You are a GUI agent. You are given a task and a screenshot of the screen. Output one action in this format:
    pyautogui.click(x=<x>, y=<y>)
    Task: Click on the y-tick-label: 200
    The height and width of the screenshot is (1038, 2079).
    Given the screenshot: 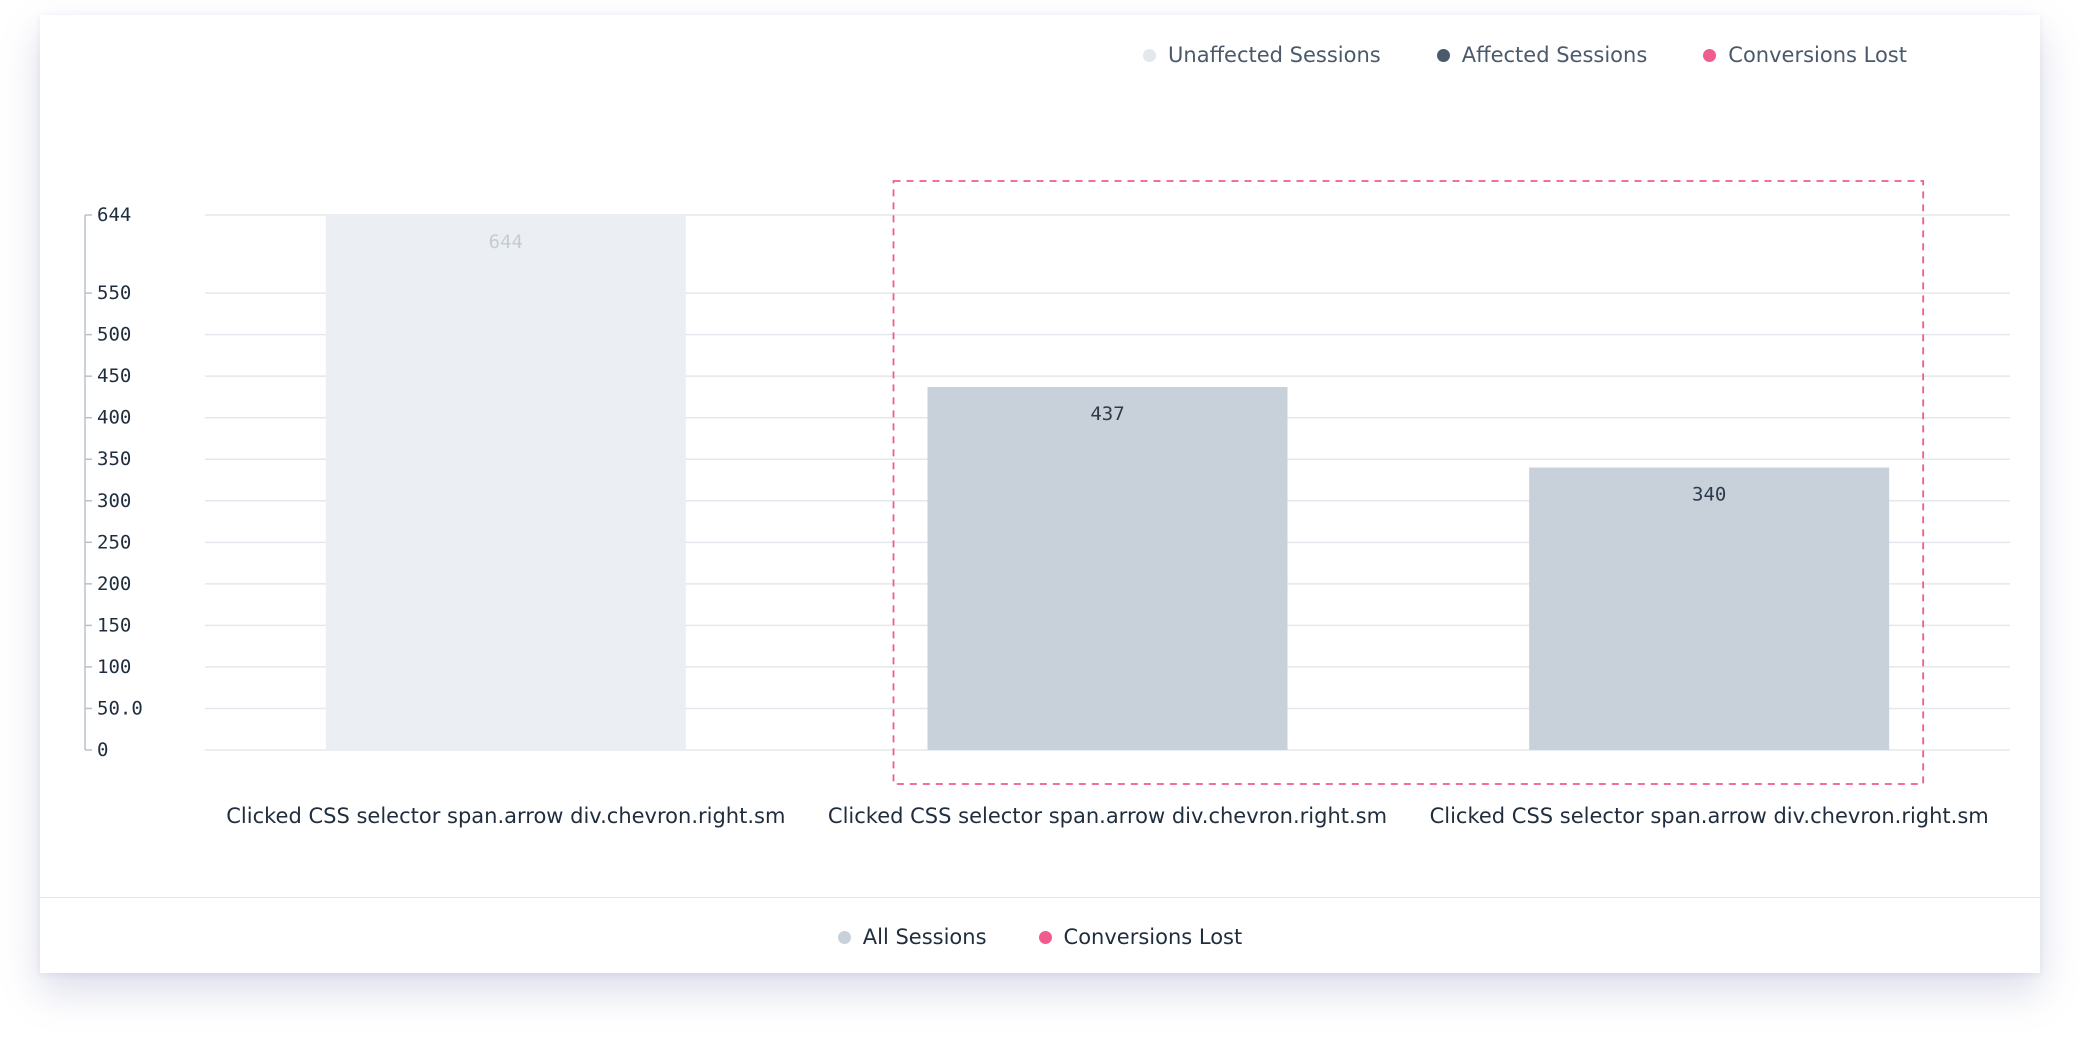 What is the action you would take?
    pyautogui.click(x=114, y=584)
    